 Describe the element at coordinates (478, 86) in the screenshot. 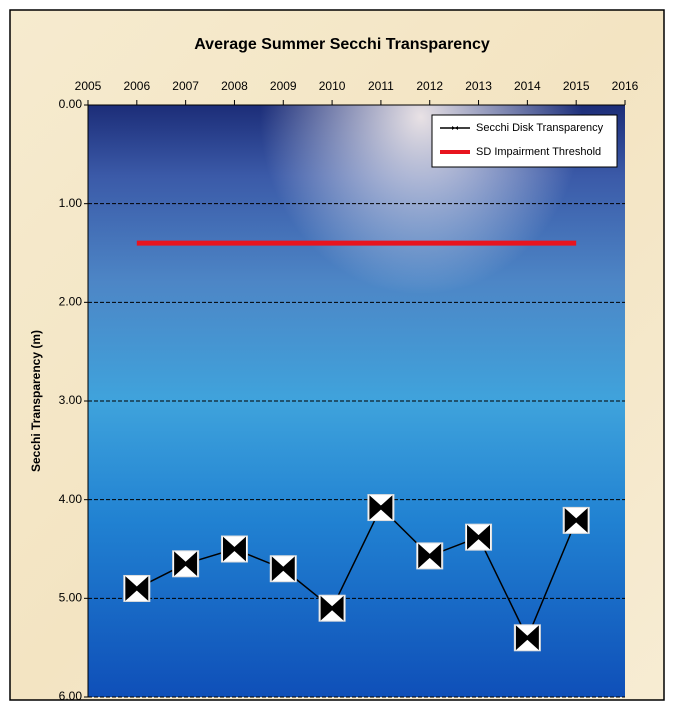

I see `x-tick-label: 2013` at that location.